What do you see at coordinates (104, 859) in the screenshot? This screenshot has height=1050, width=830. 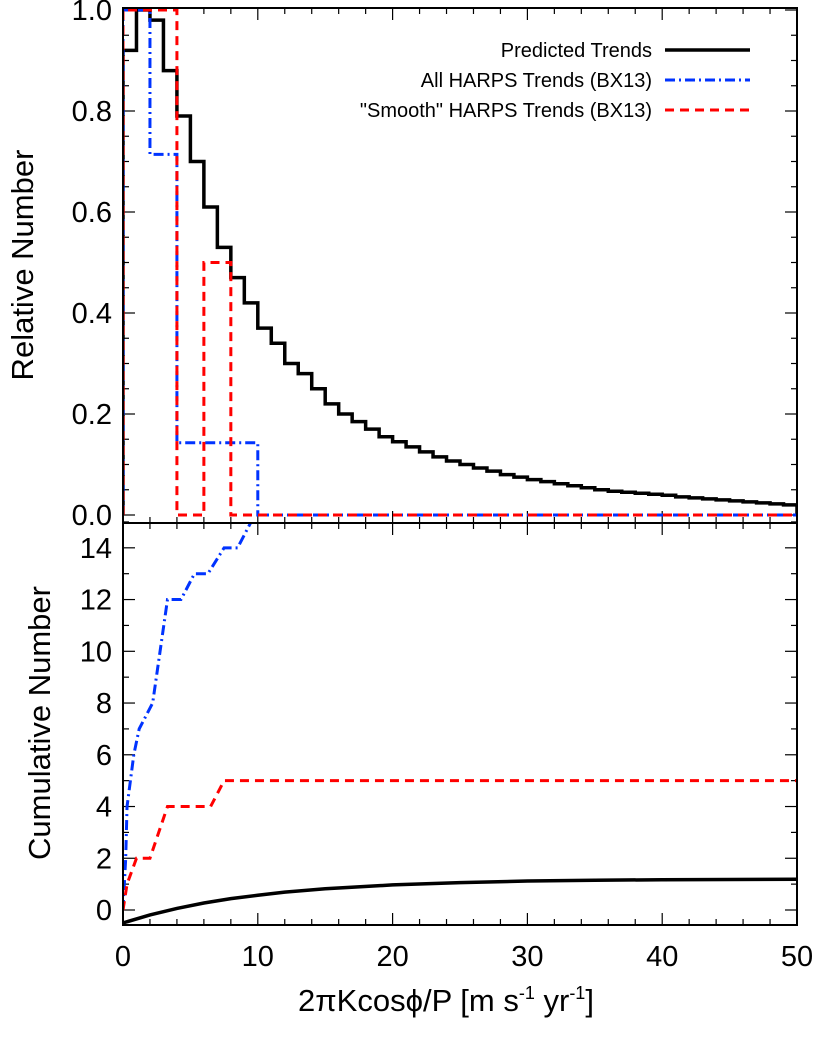 I see `bottom-y-tick-label: 2` at bounding box center [104, 859].